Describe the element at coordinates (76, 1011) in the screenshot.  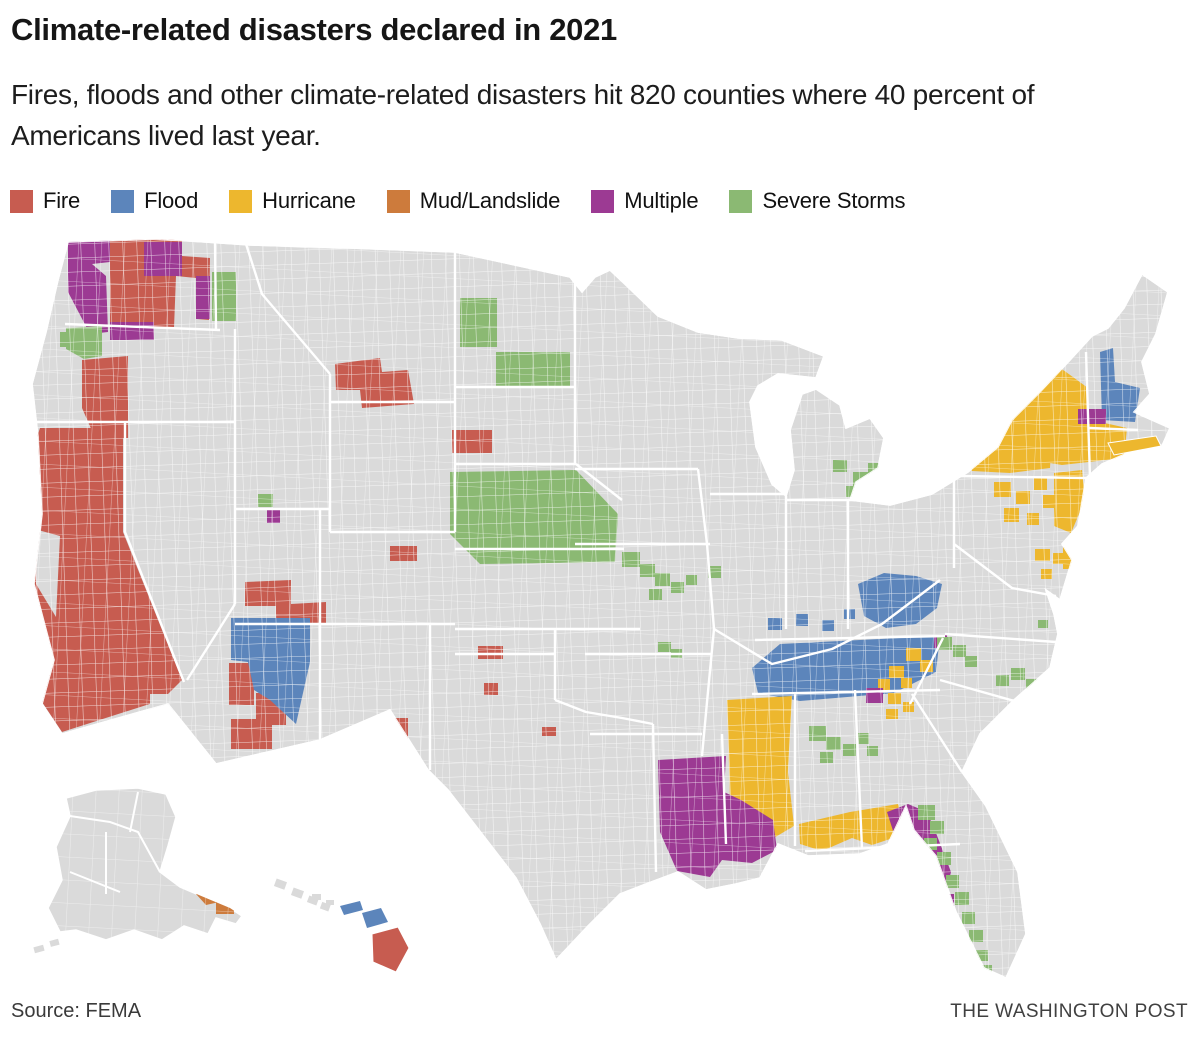
I see `source-note: Source: FEMA` at that location.